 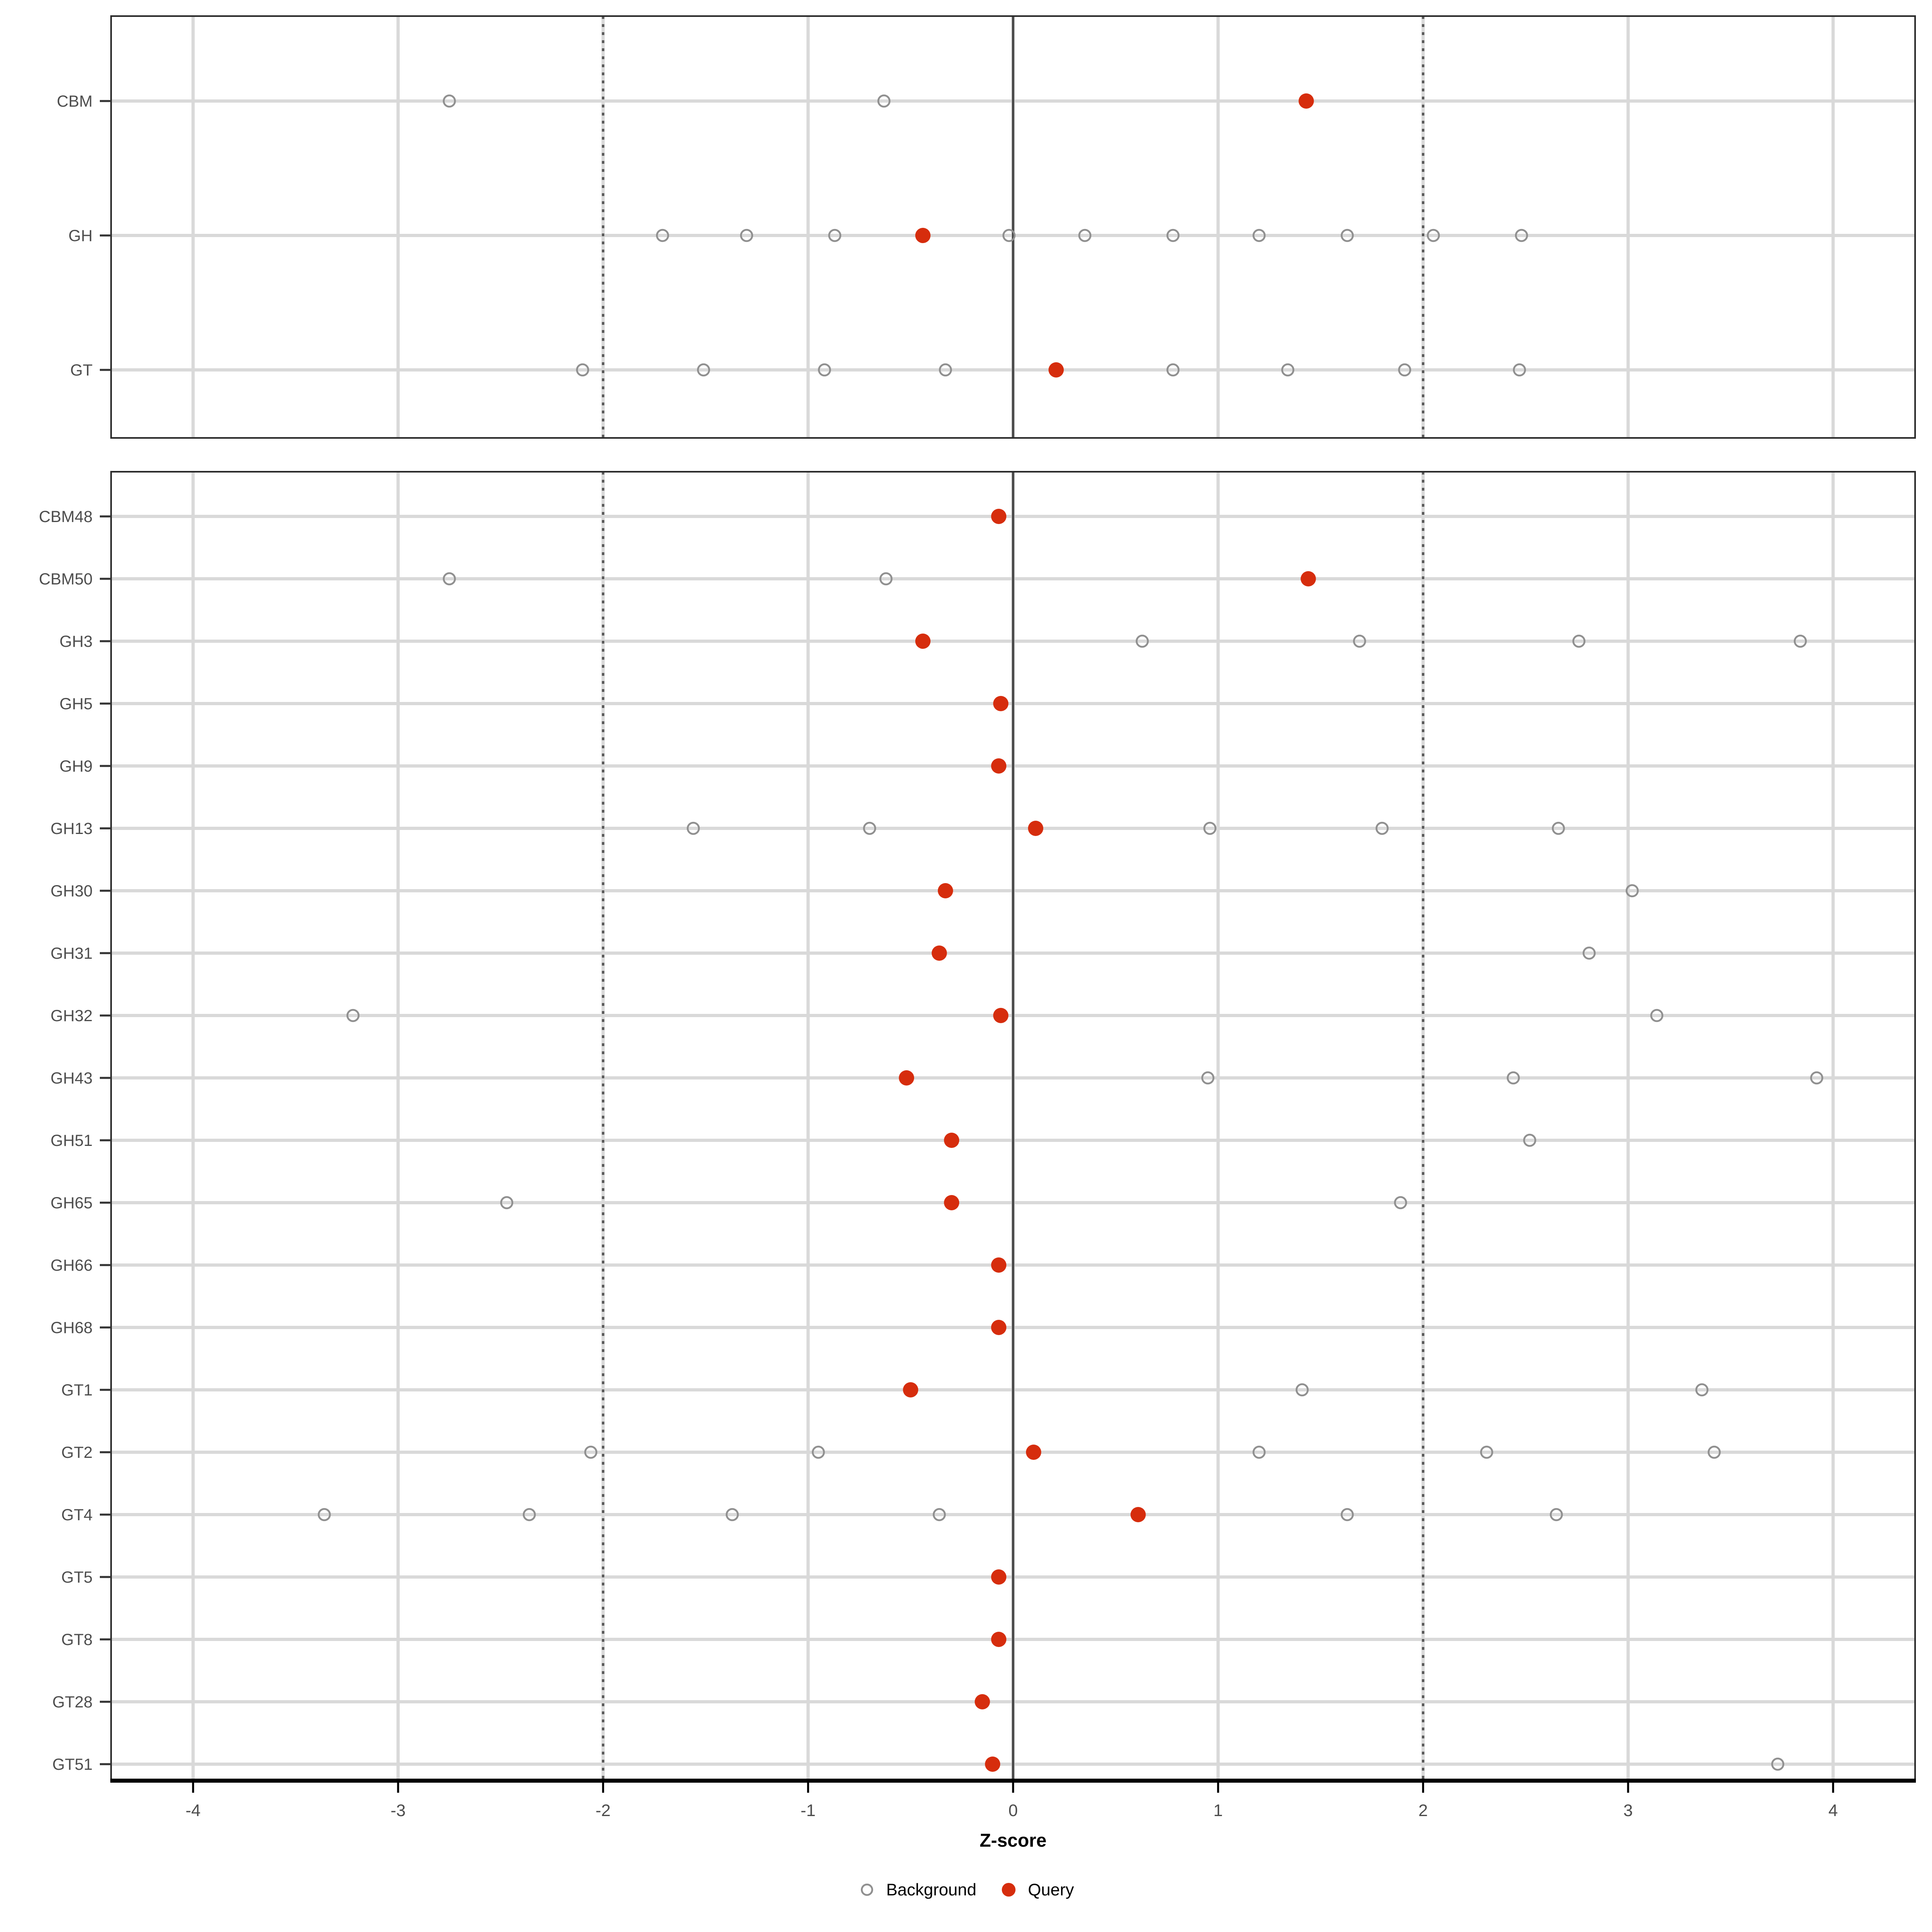 What do you see at coordinates (66, 579) in the screenshot?
I see `category-label: CBM50` at bounding box center [66, 579].